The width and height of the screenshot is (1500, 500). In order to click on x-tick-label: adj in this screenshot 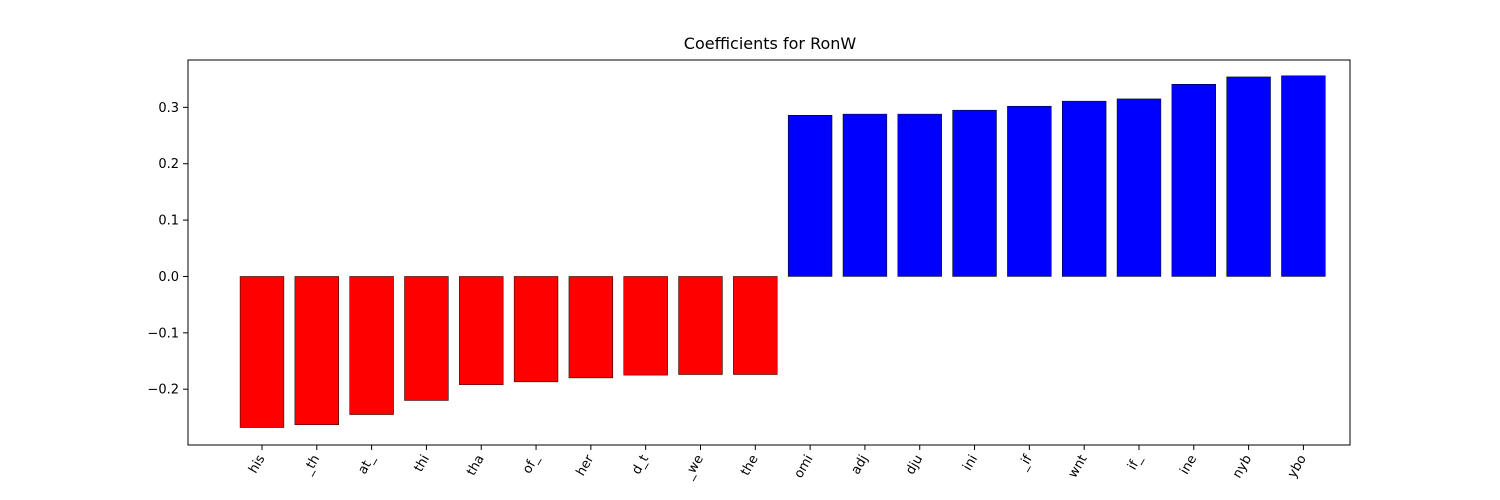, I will do `click(859, 465)`.